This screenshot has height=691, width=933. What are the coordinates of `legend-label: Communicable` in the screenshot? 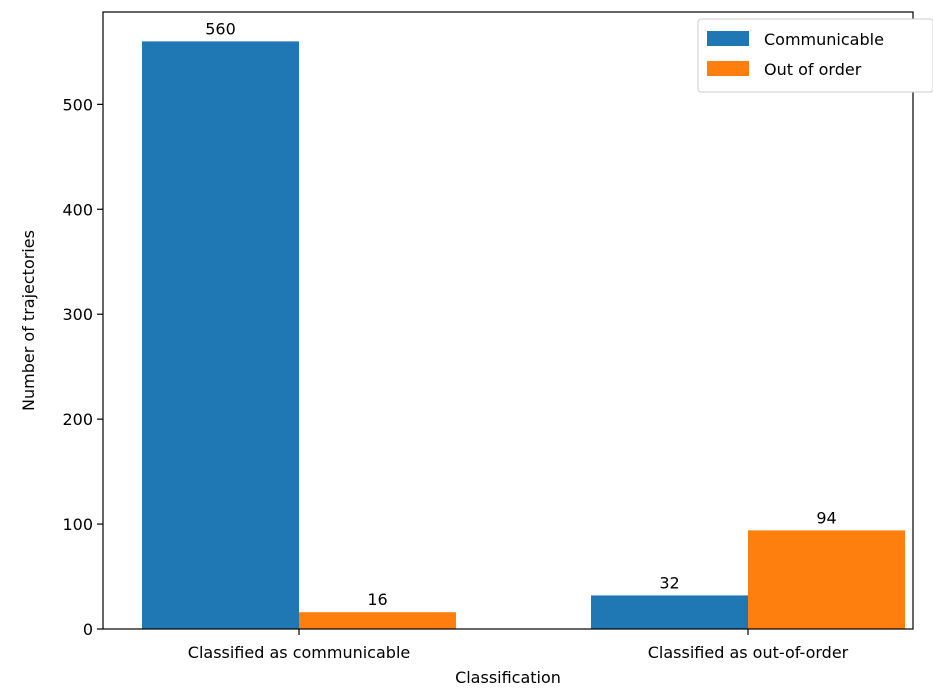 It's located at (824, 39).